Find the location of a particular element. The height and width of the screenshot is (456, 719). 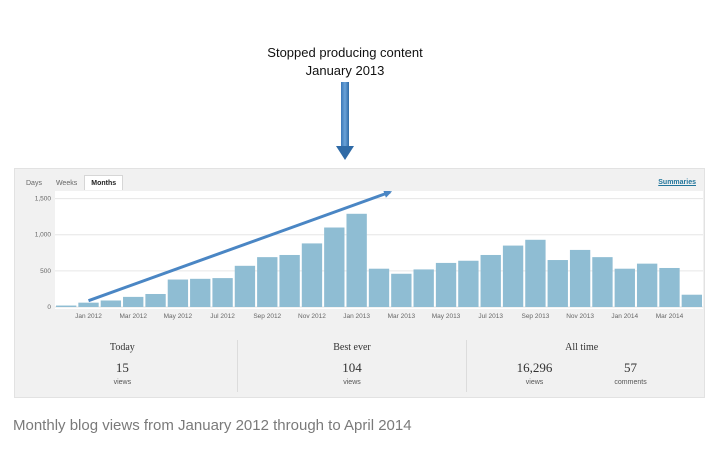

stat-best-ever-label: Best ever is located at coordinates (352, 347).